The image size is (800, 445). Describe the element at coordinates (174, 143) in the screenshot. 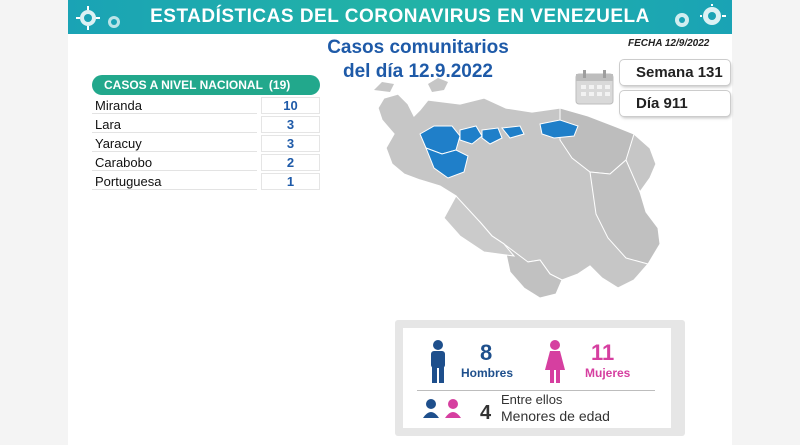

I see `state-name: Yaracuy` at that location.